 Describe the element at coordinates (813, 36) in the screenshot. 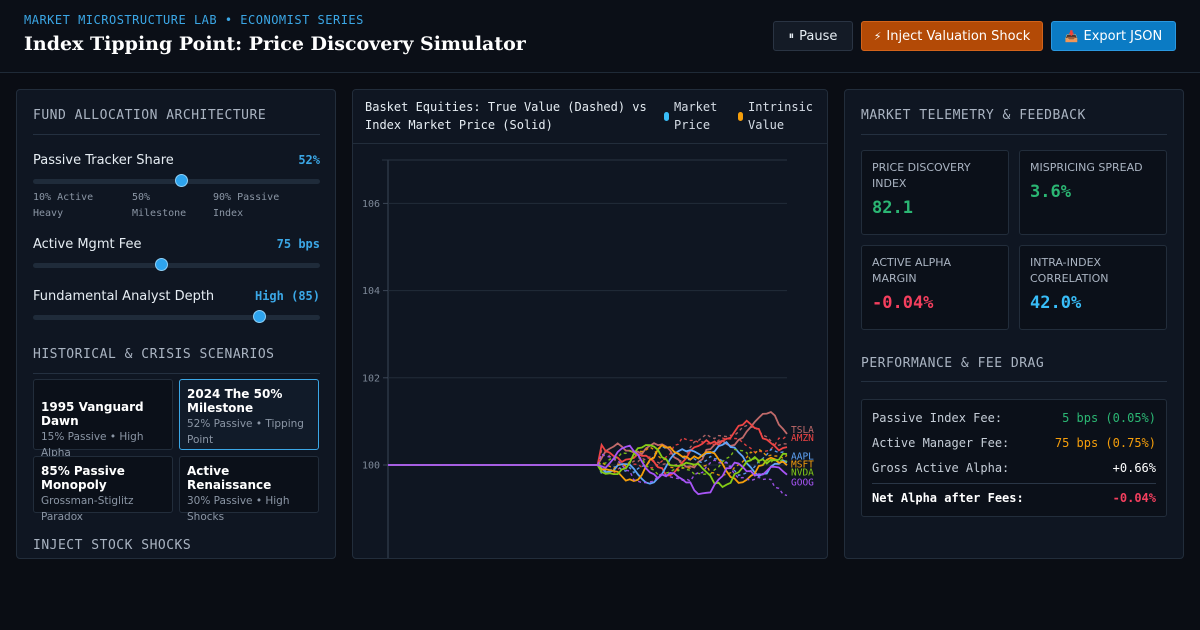

I see `pause-button: ⏸ Pause` at that location.